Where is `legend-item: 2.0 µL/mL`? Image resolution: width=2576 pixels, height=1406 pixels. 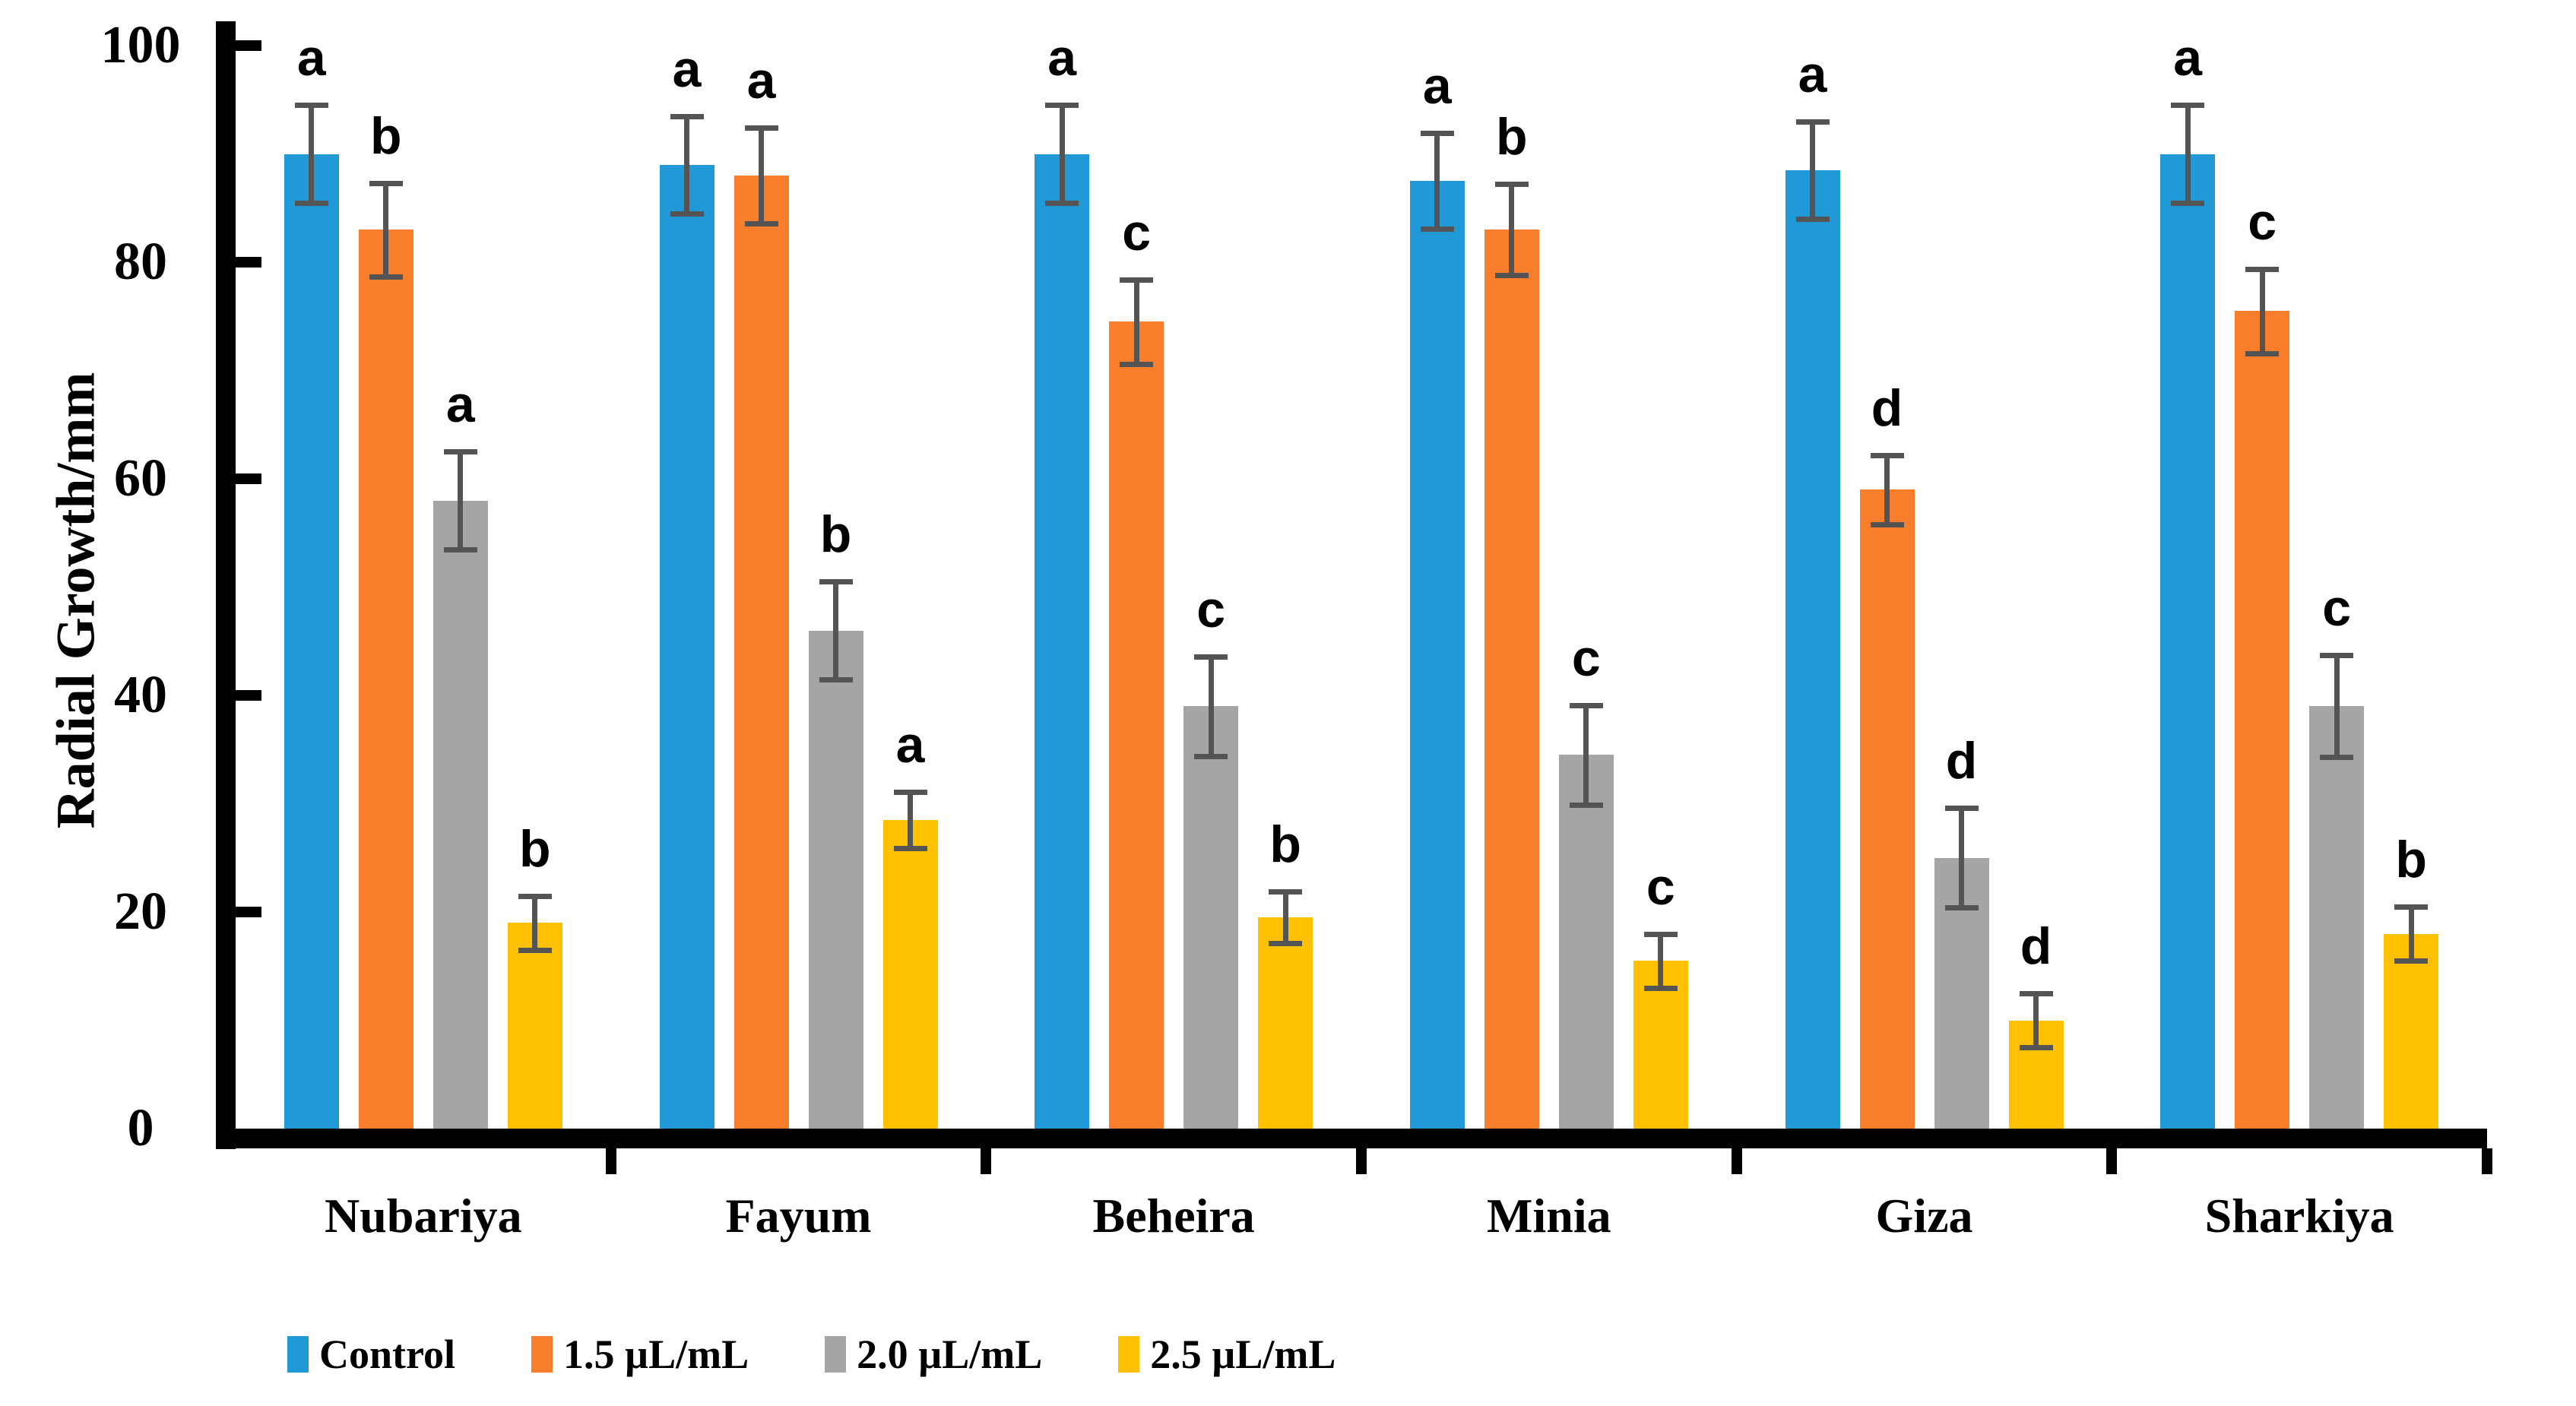
legend-item: 2.0 µL/mL is located at coordinates (933, 1355).